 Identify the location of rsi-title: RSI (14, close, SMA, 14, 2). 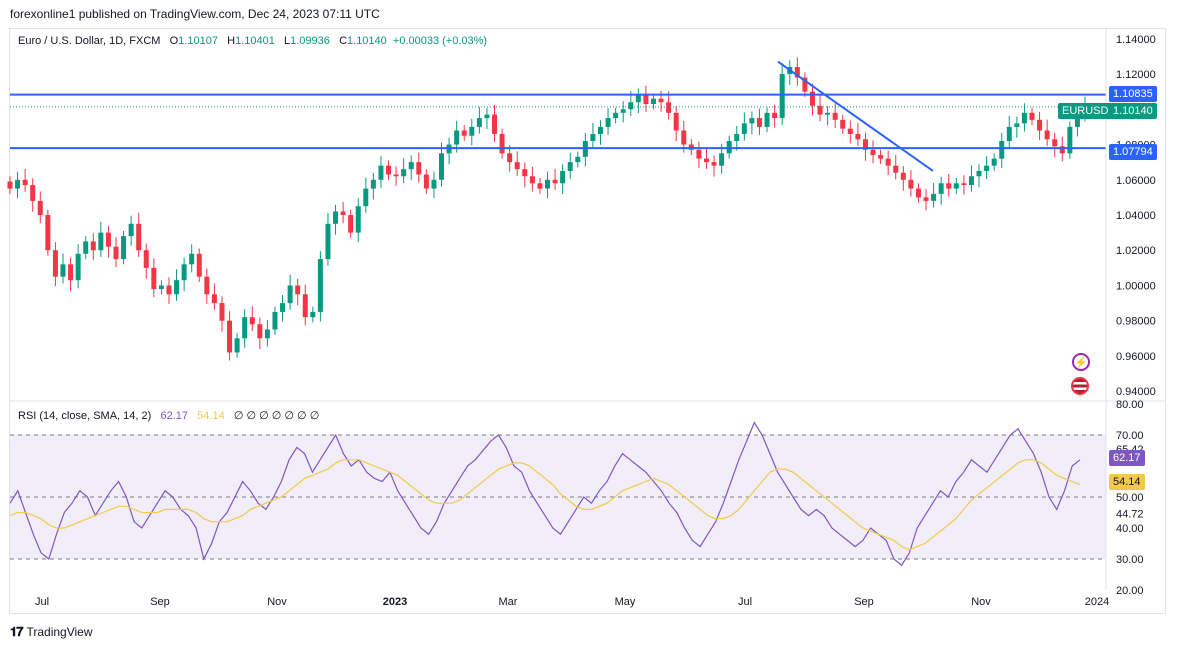
(85, 416).